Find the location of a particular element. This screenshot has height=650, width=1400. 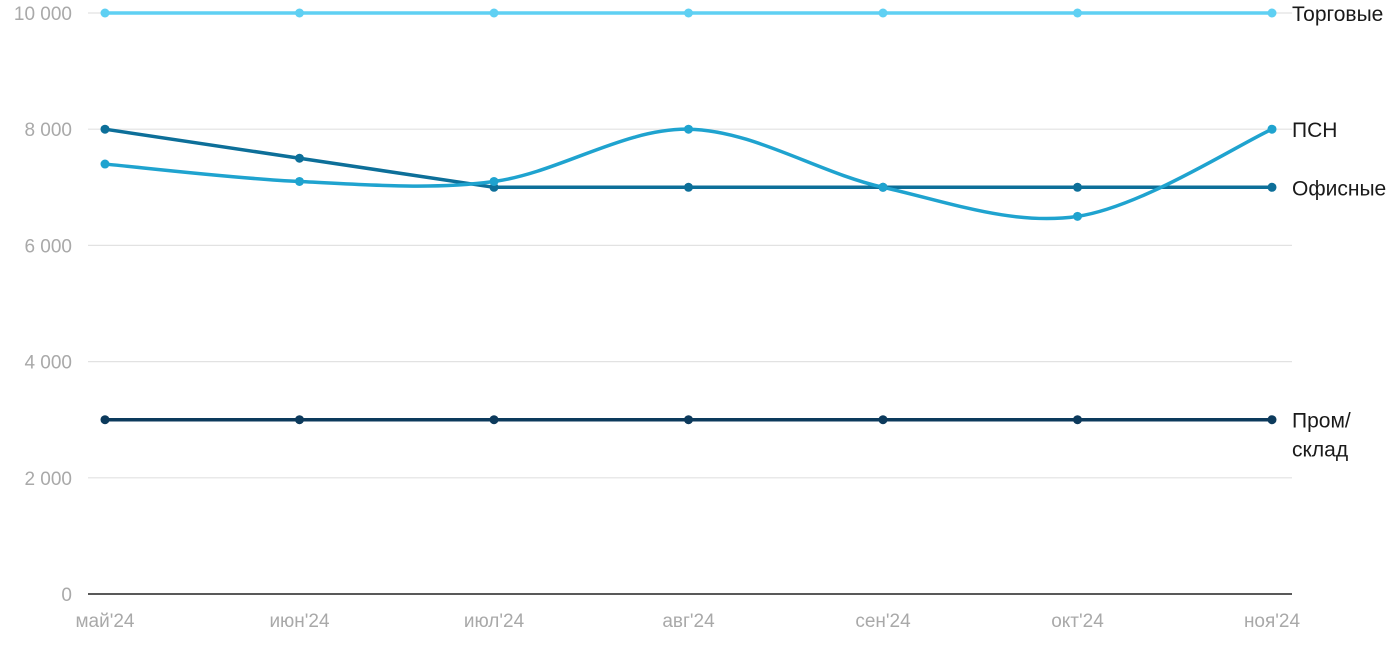

x-tick-label: авг'24 is located at coordinates (688, 621).